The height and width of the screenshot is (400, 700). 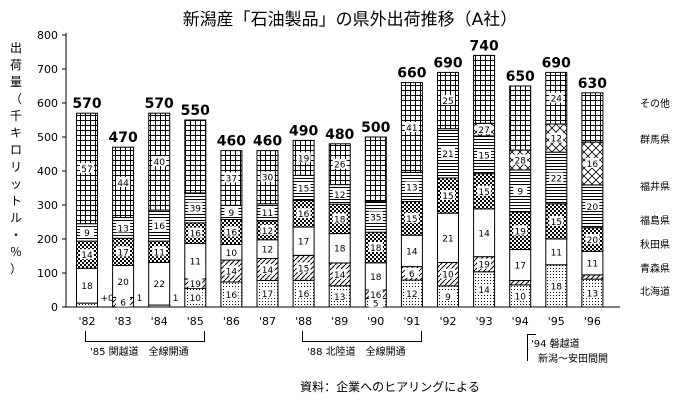 I want to click on x-tick-label: '96, so click(x=592, y=321).